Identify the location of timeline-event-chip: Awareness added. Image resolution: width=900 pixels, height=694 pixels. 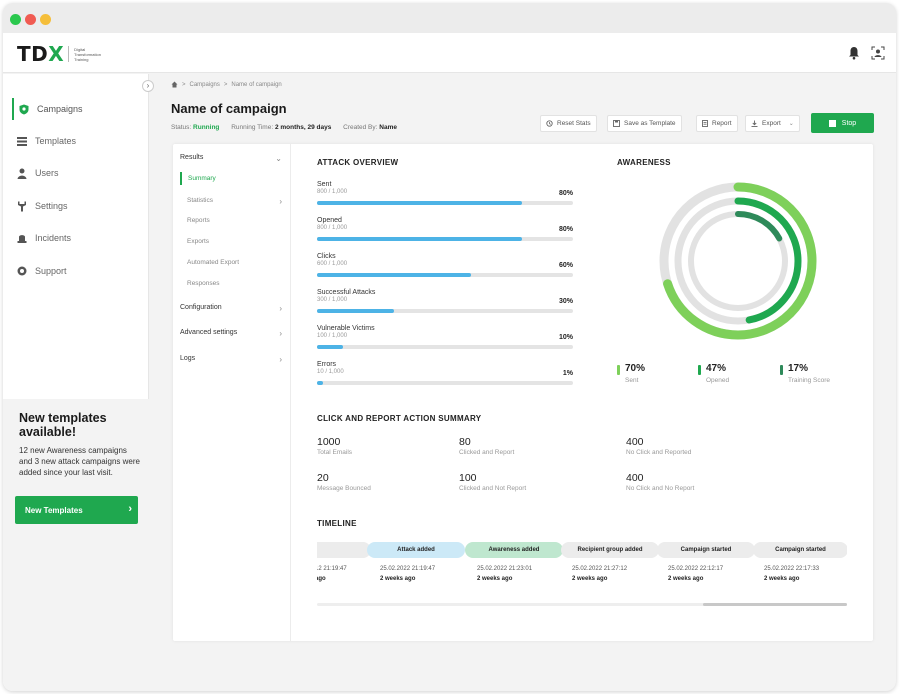
(514, 550).